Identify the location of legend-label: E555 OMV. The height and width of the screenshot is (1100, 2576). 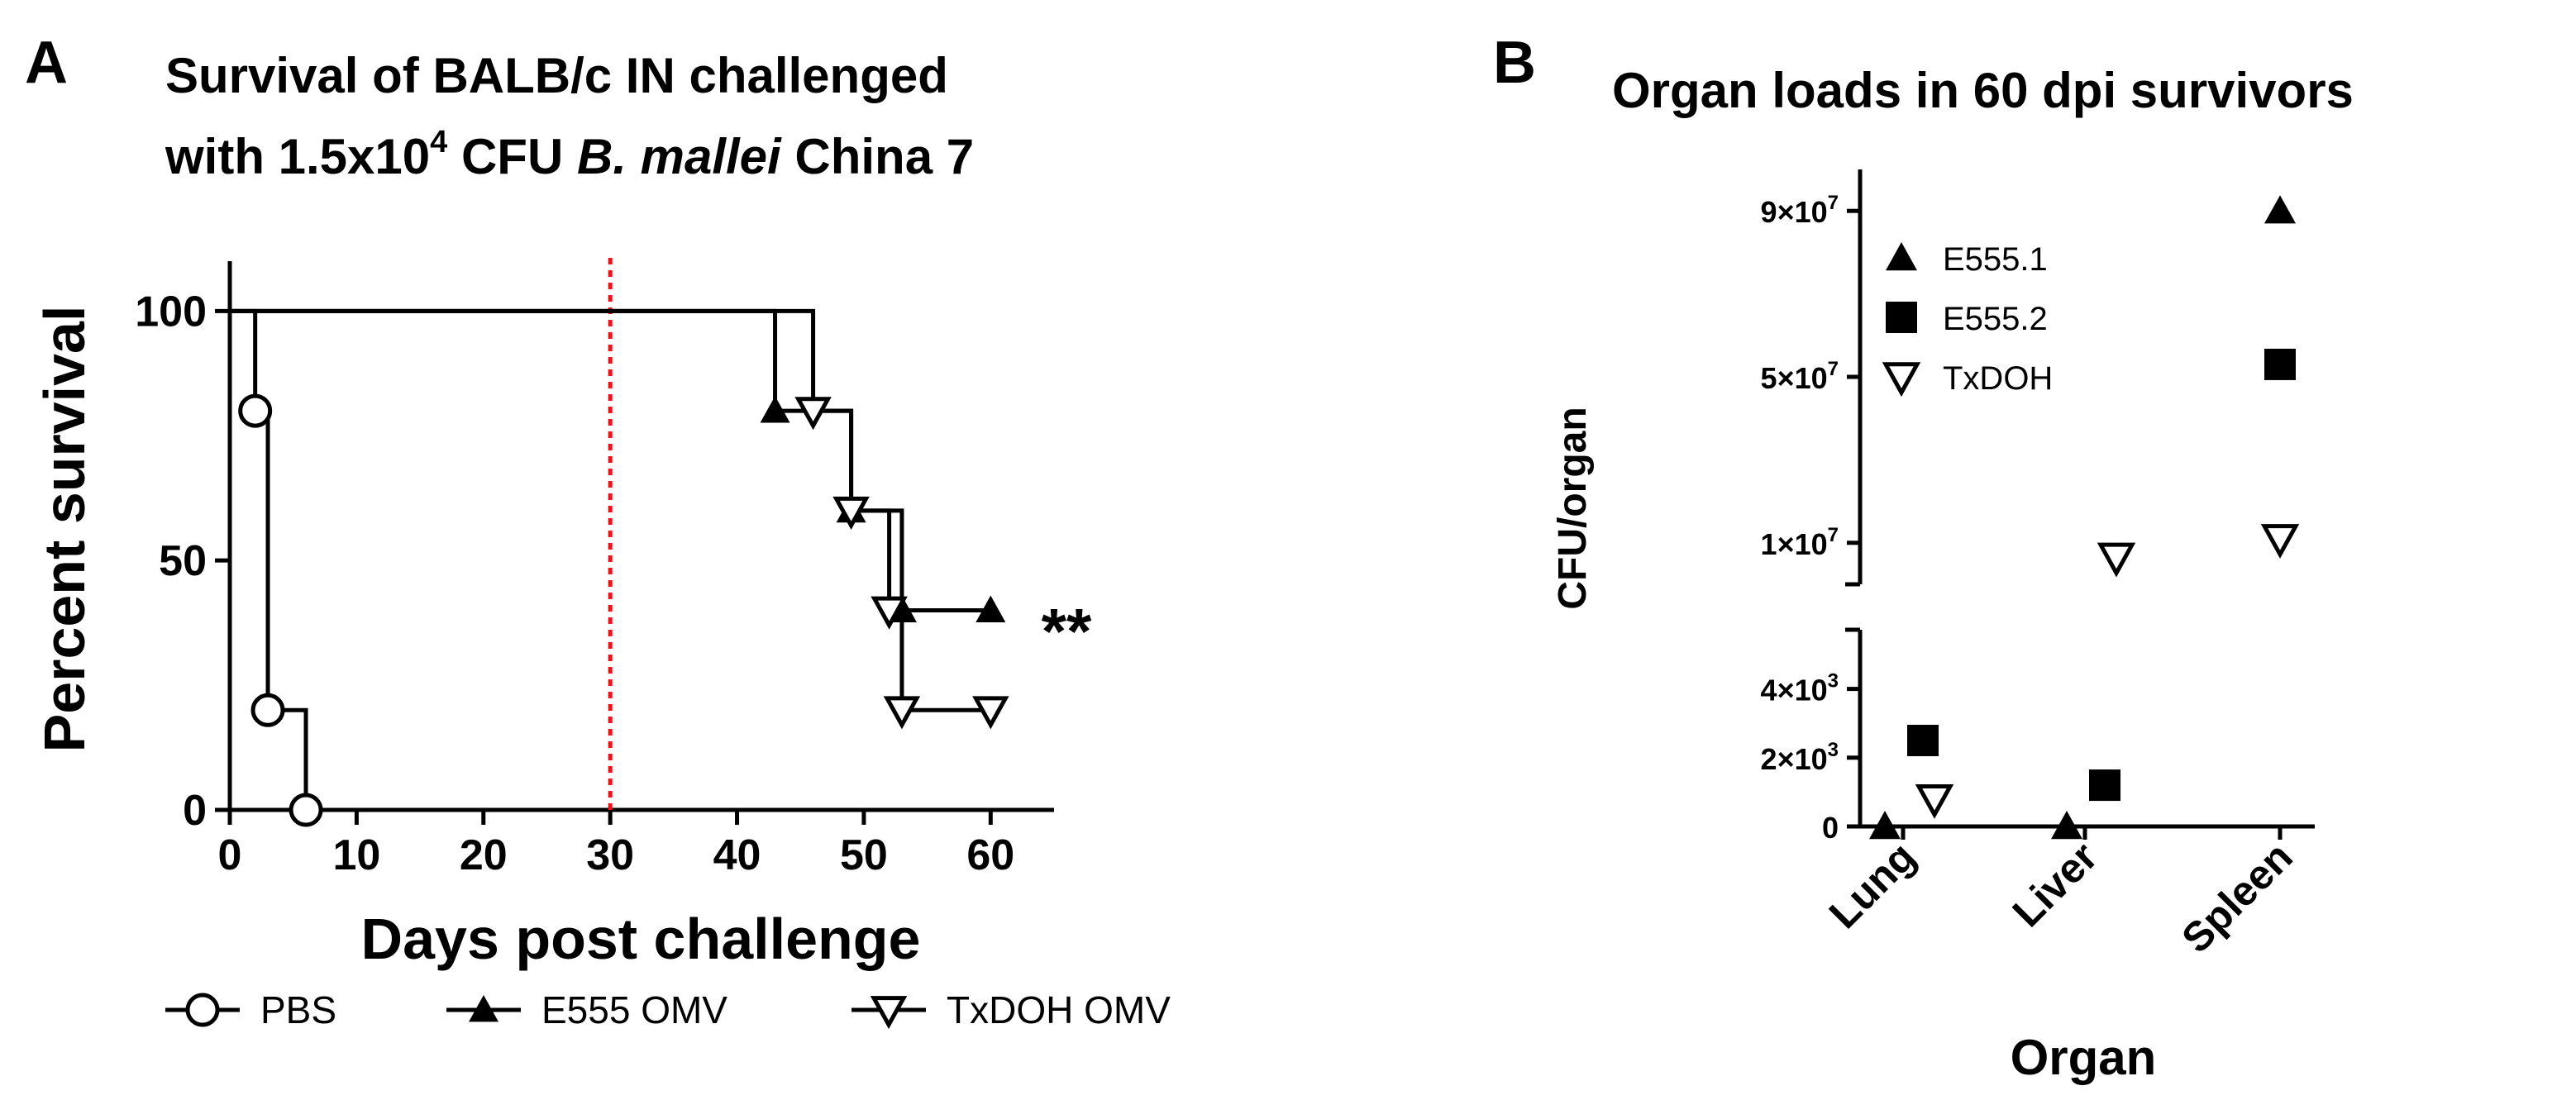
(634, 1009).